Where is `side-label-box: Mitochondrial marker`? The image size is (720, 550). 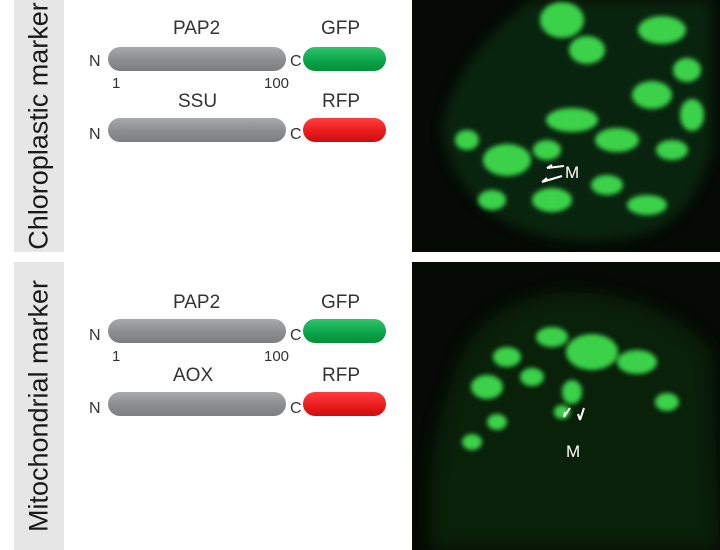 side-label-box: Mitochondrial marker is located at coordinates (39, 406).